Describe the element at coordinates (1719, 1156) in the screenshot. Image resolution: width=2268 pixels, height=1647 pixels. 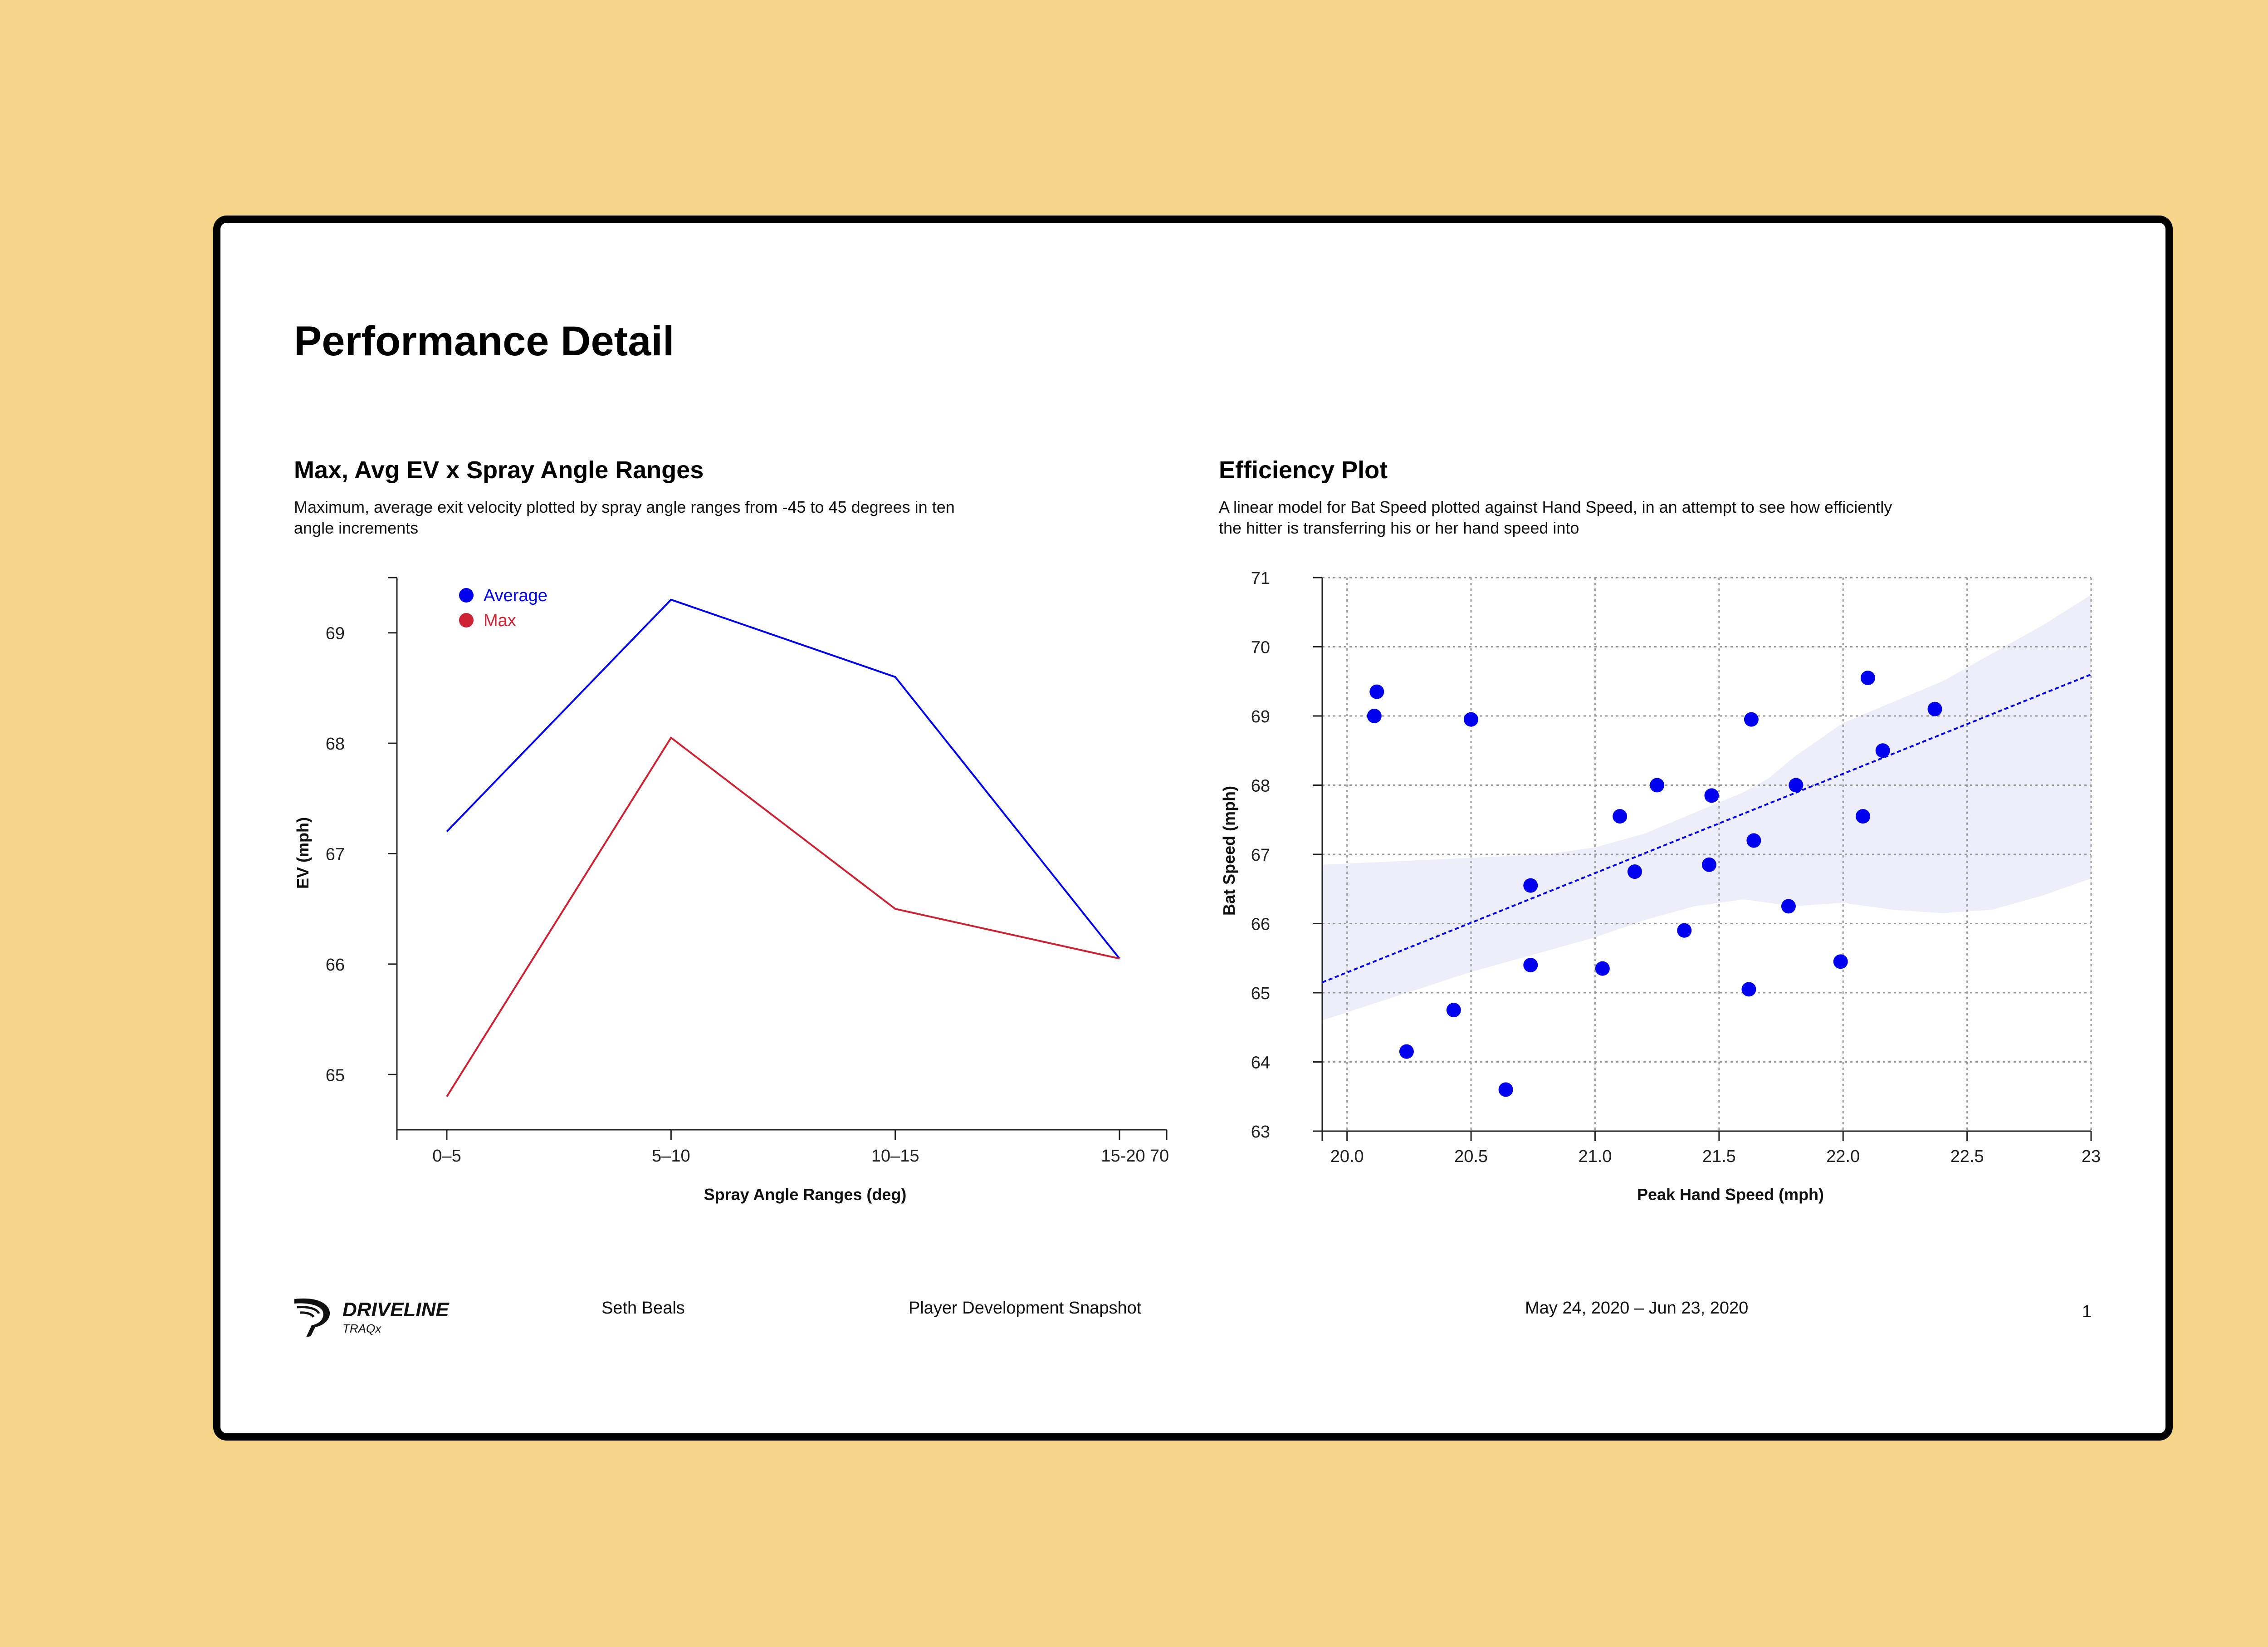
I see `x-tick-label: 21.5` at that location.